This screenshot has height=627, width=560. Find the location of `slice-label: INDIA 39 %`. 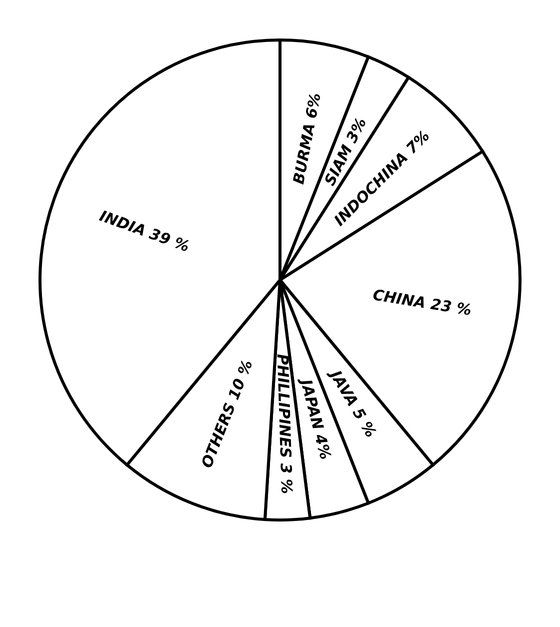

slice-label: INDIA 39 % is located at coordinates (144, 231).